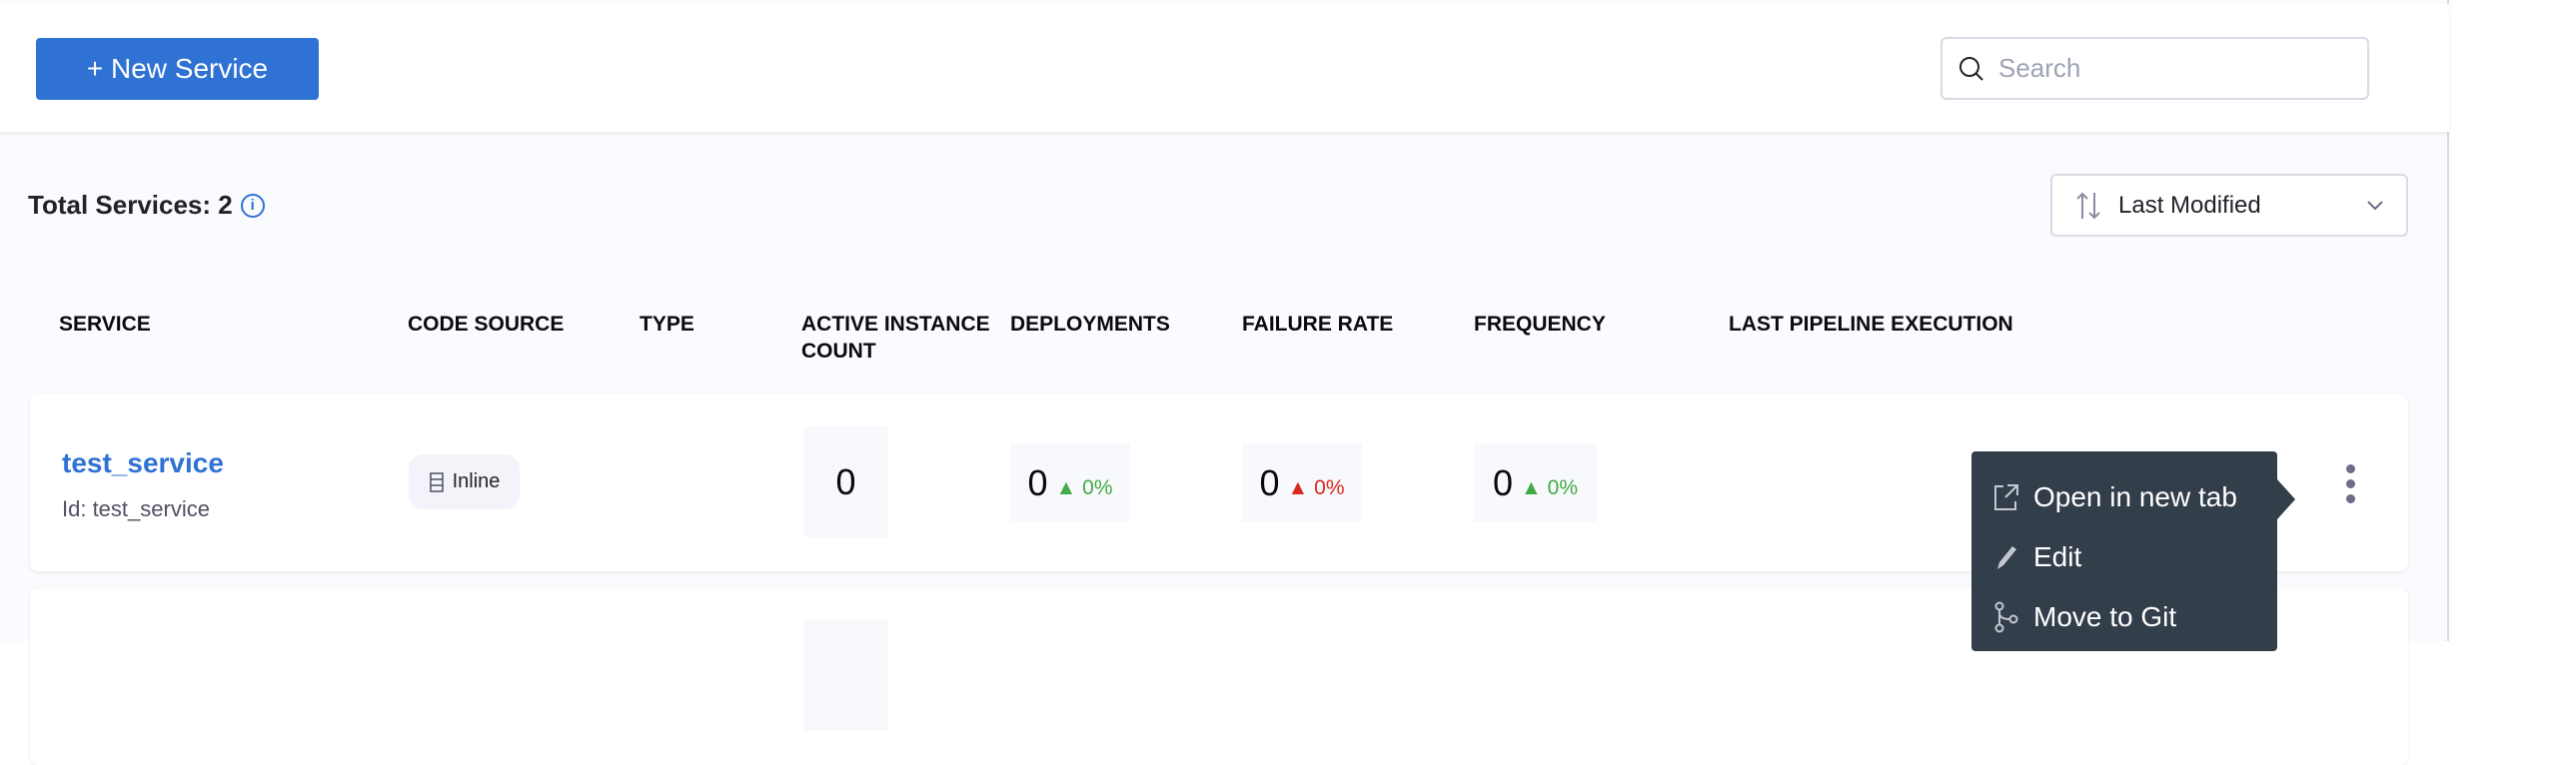 Image resolution: width=2576 pixels, height=765 pixels. I want to click on total-services: Total Services: 2 i, so click(146, 206).